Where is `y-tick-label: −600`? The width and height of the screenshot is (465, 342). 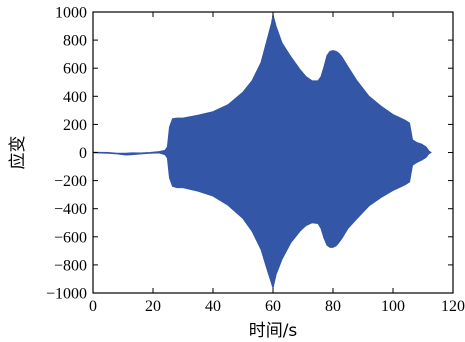 y-tick-label: −600 is located at coordinates (70, 237).